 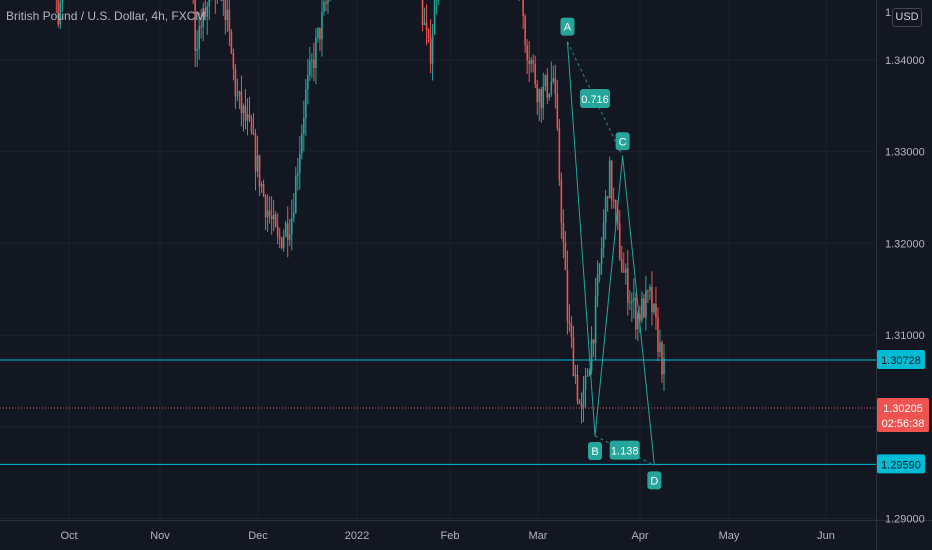 What do you see at coordinates (639, 536) in the screenshot?
I see `x-tick-label: Apr` at bounding box center [639, 536].